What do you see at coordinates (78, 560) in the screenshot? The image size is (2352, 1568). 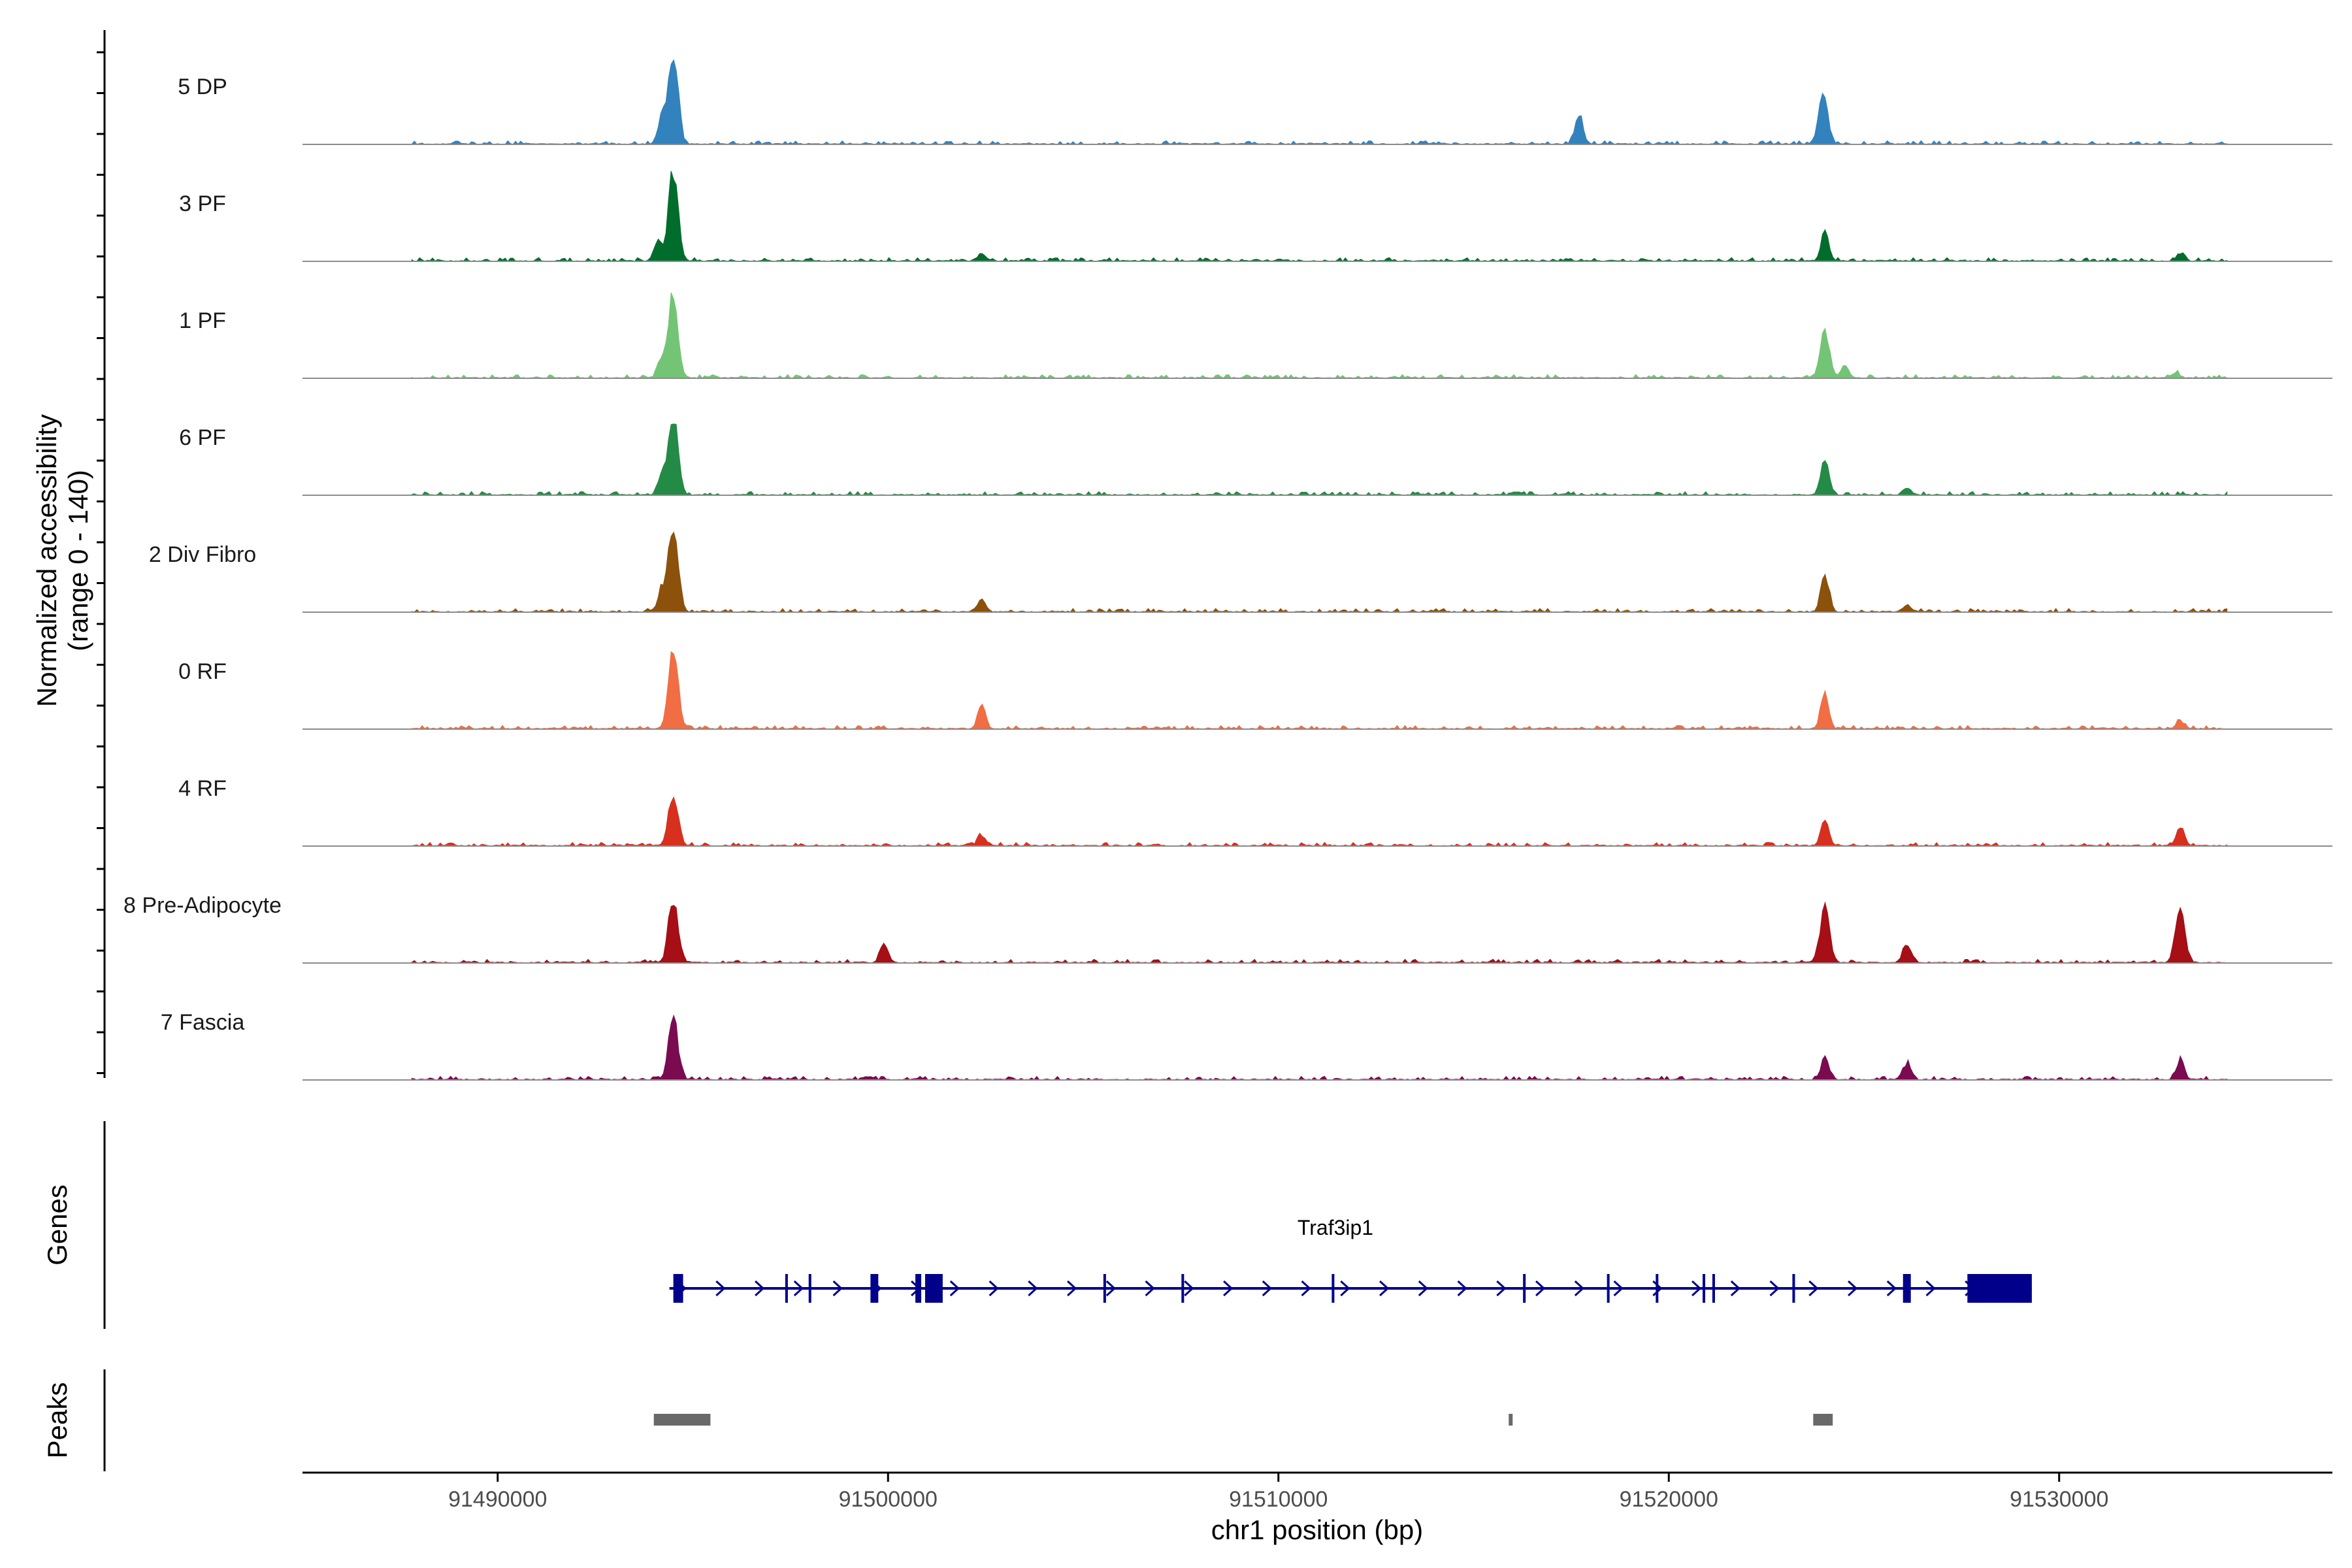 I see `y-axis-title-line2: (range 0 - 140)` at bounding box center [78, 560].